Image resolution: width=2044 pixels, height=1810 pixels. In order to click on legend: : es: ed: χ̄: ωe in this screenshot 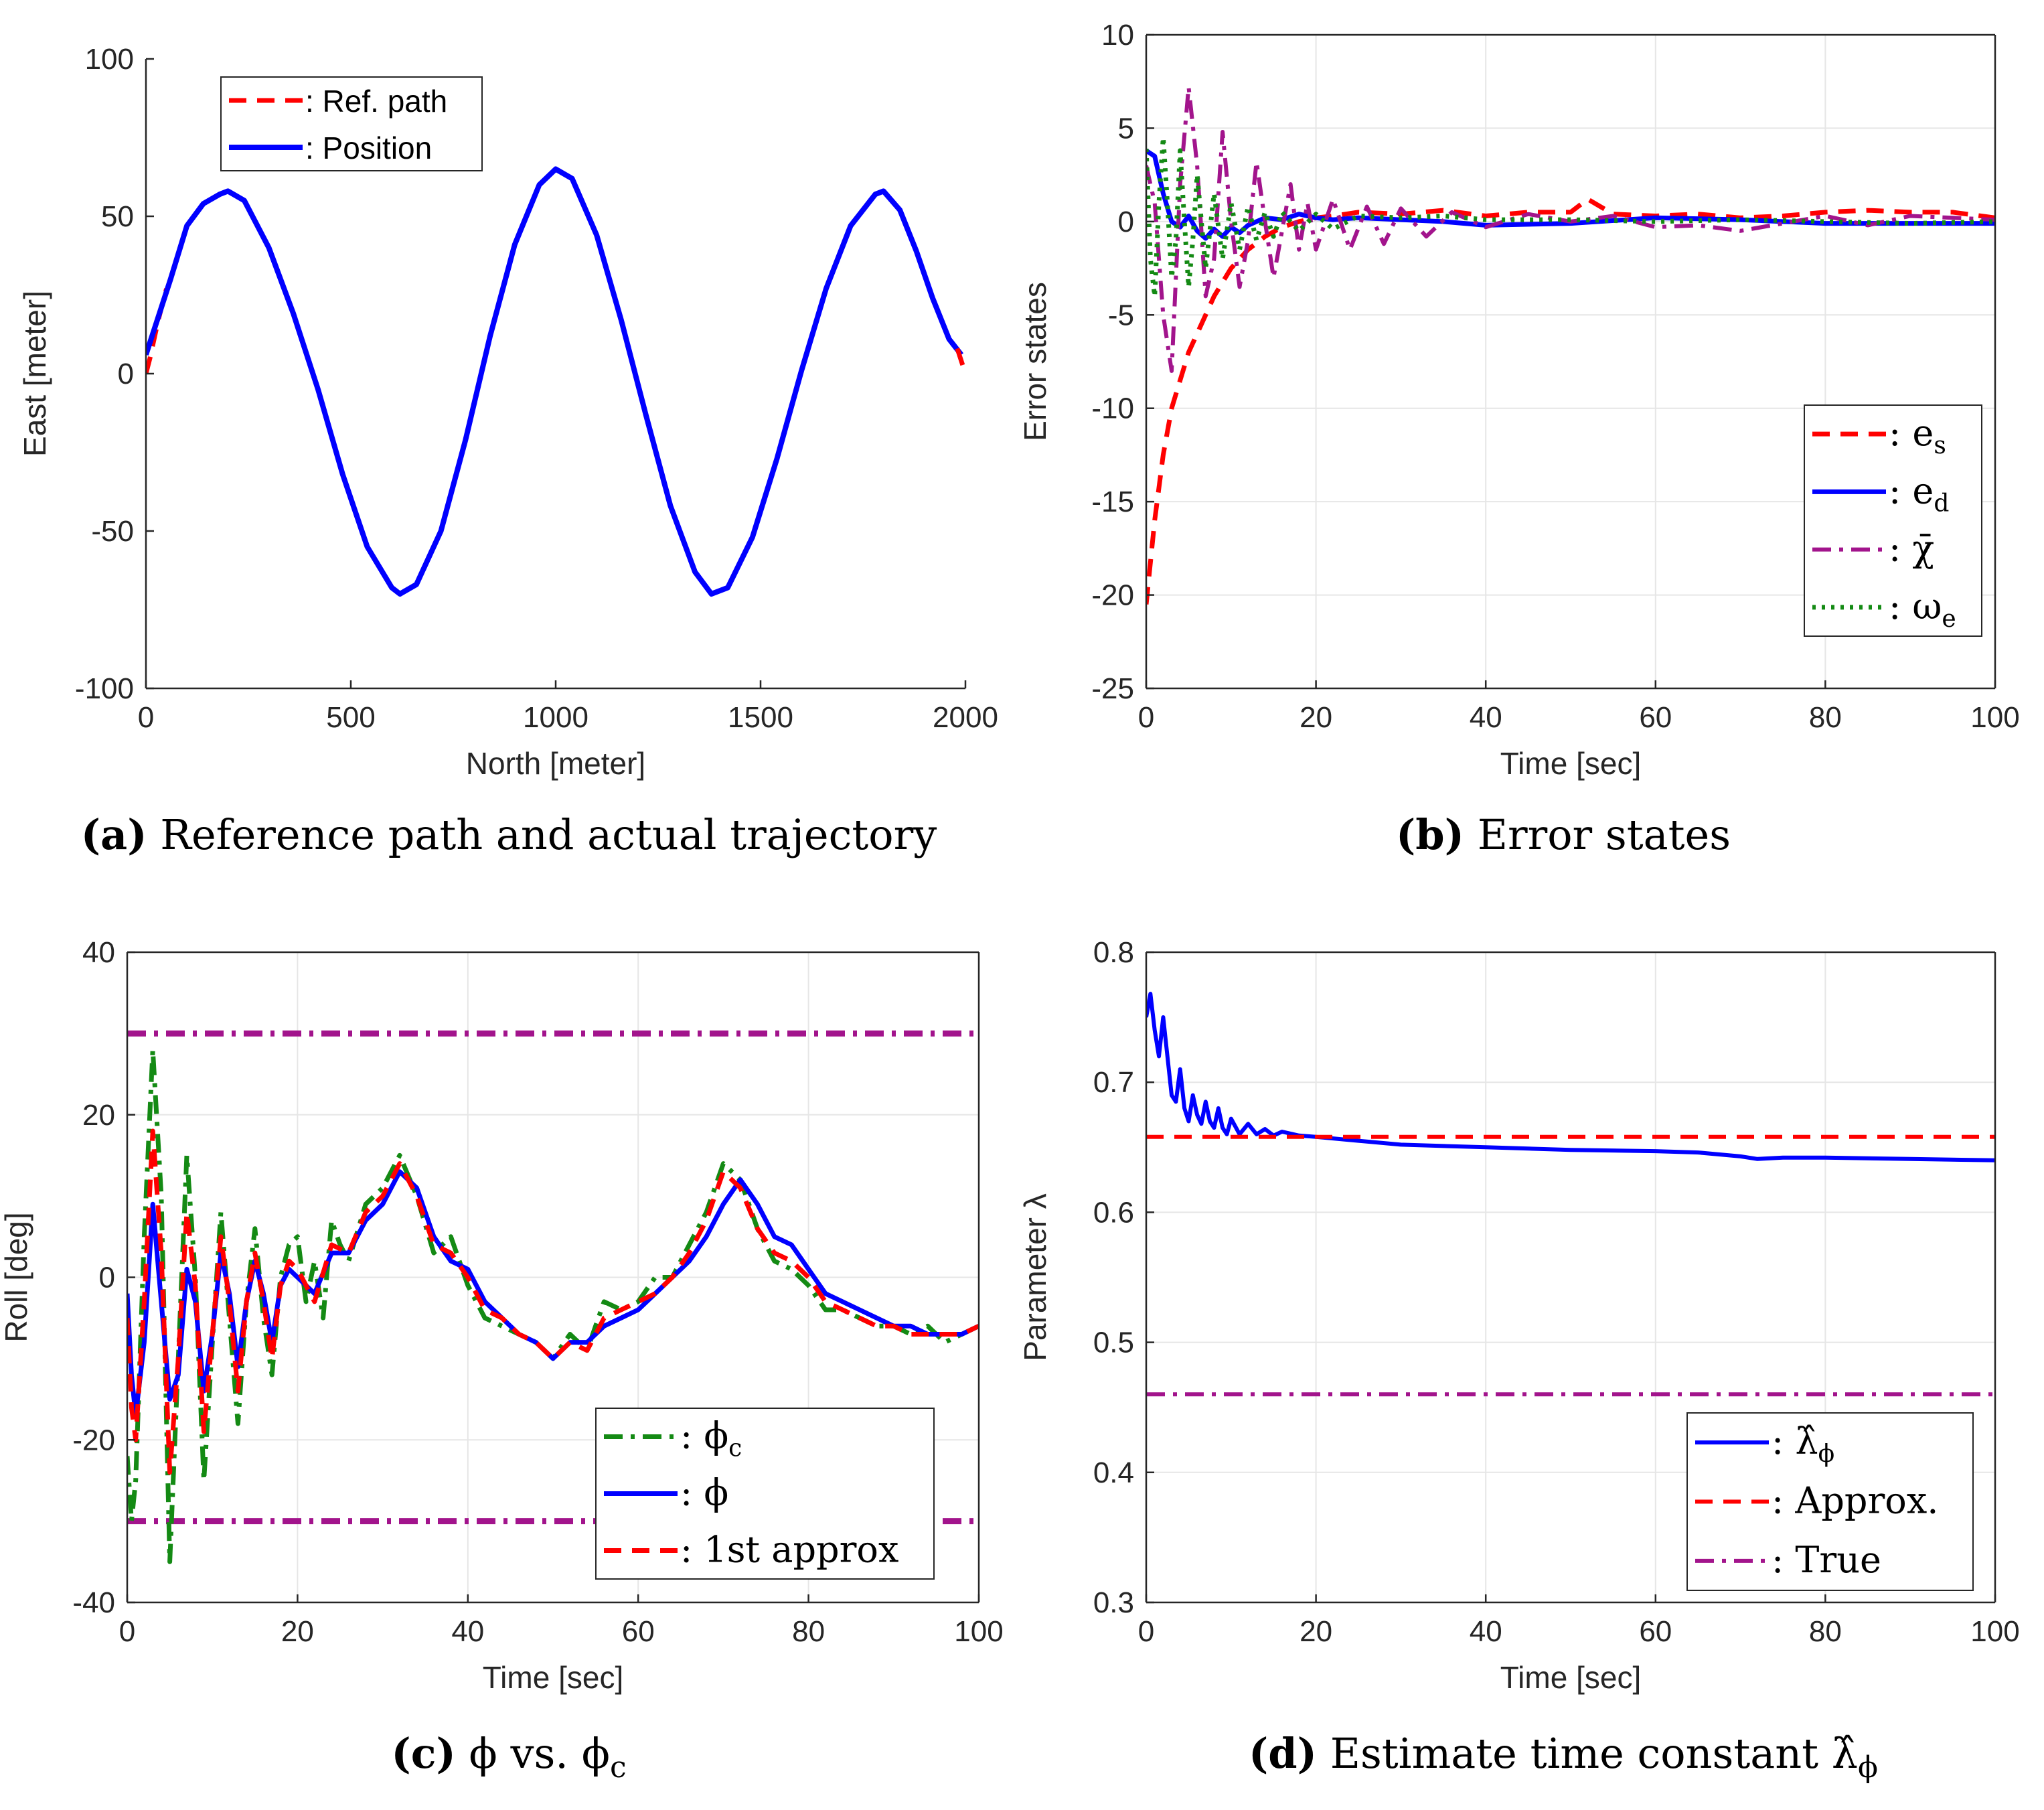, I will do `click(1893, 520)`.